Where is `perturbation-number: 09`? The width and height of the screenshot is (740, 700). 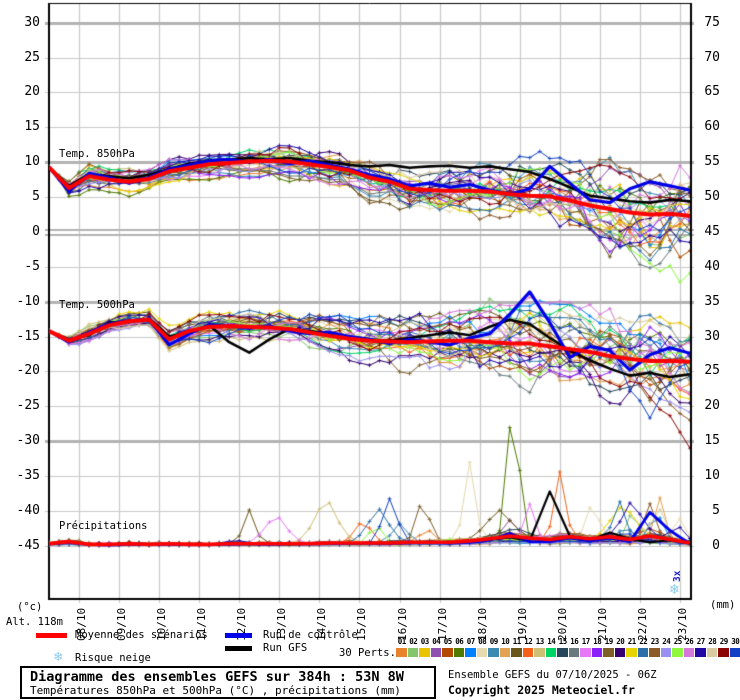 perturbation-number: 09 is located at coordinates (494, 641).